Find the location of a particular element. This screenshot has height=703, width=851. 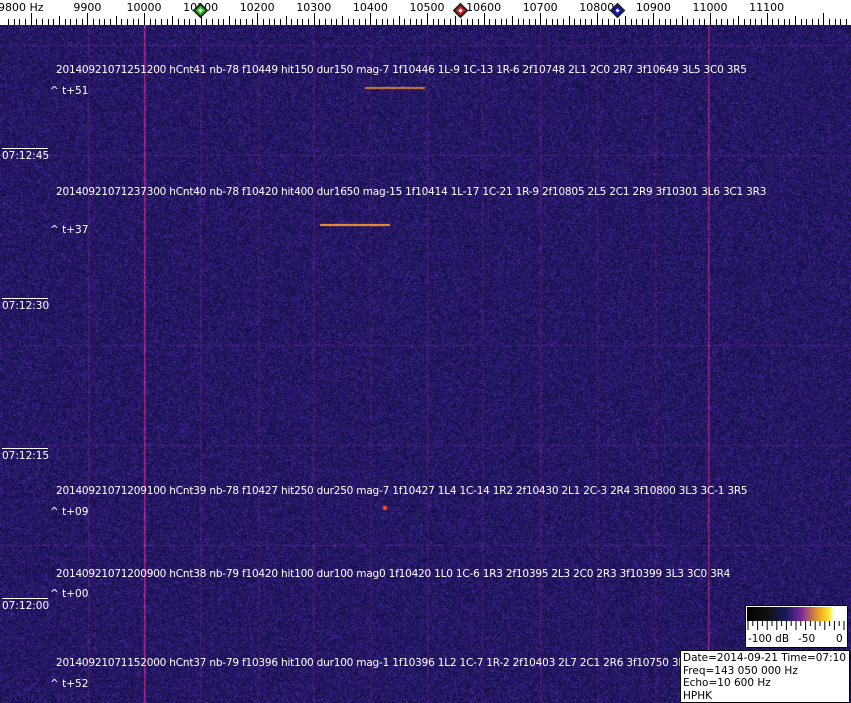

event-offset: ^ t+00 is located at coordinates (69, 594).